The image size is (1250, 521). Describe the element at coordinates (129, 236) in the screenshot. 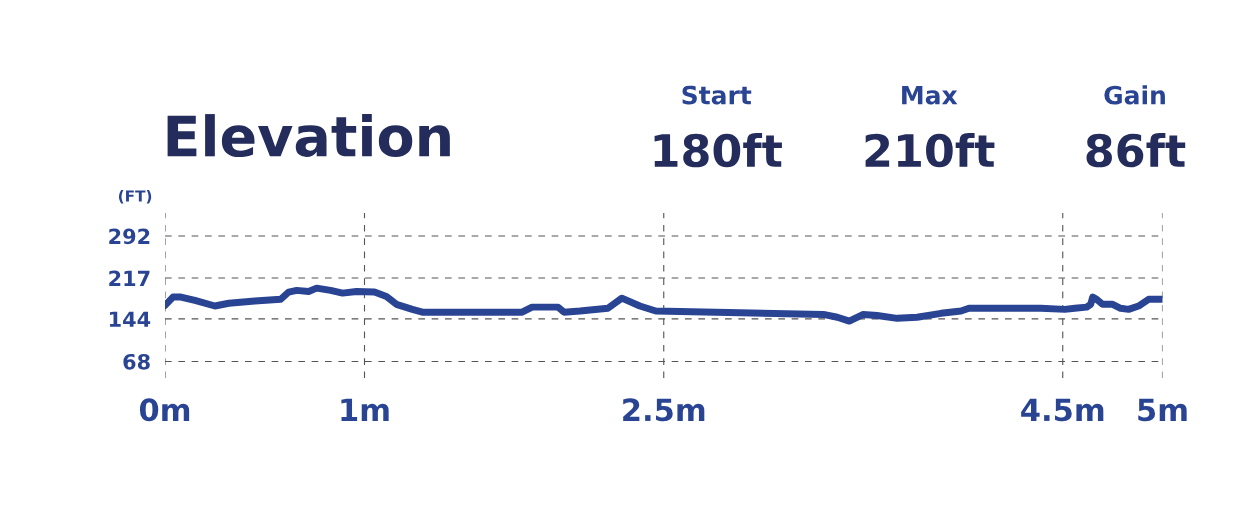

I see `y-tick-label: 292` at that location.